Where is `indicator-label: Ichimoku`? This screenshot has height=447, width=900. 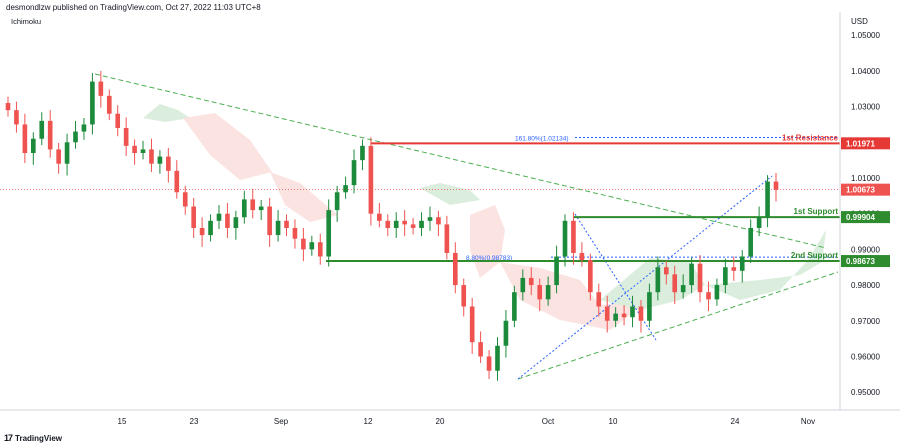
indicator-label: Ichimoku is located at coordinates (26, 21).